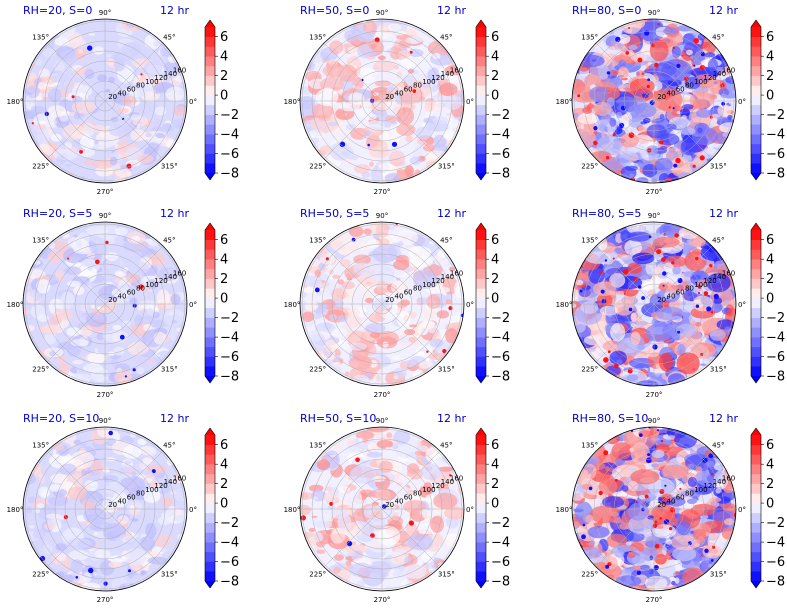 The image size is (787, 612). What do you see at coordinates (131, 90) in the screenshot?
I see `radial-tick-label: 60` at bounding box center [131, 90].